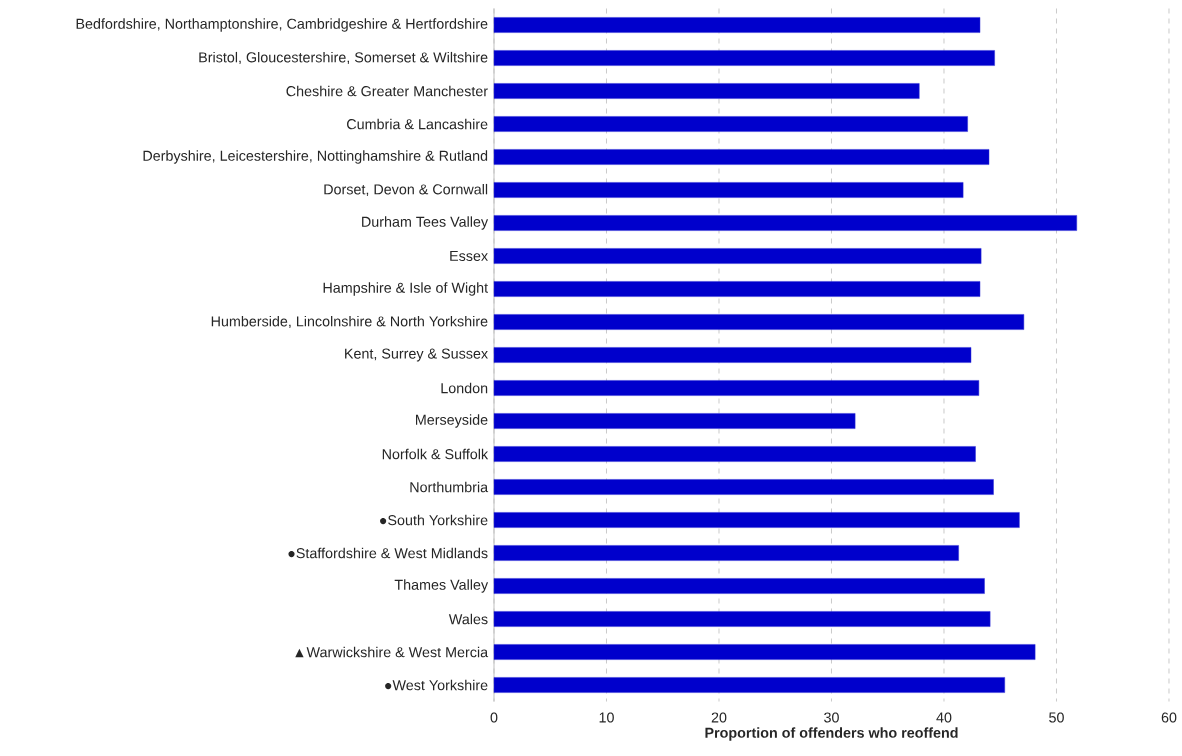 The image size is (1182, 756). Describe the element at coordinates (1056, 717) in the screenshot. I see `x-tick-label: 50` at that location.